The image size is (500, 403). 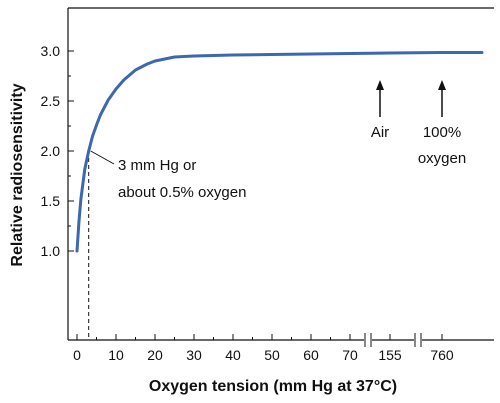 I want to click on x-tick-label: 20, so click(x=155, y=355).